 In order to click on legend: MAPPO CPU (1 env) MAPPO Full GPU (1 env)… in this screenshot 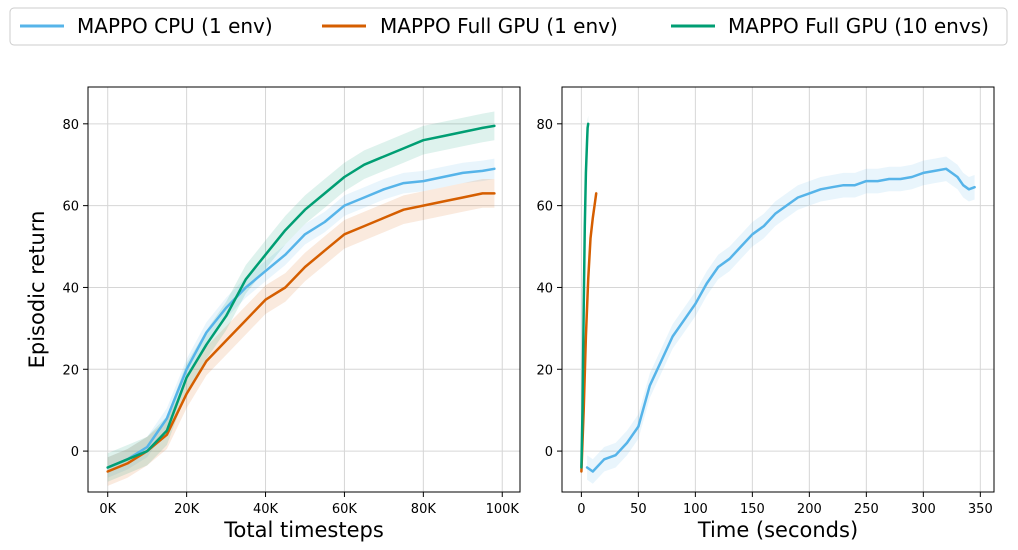, I will do `click(508, 26)`.